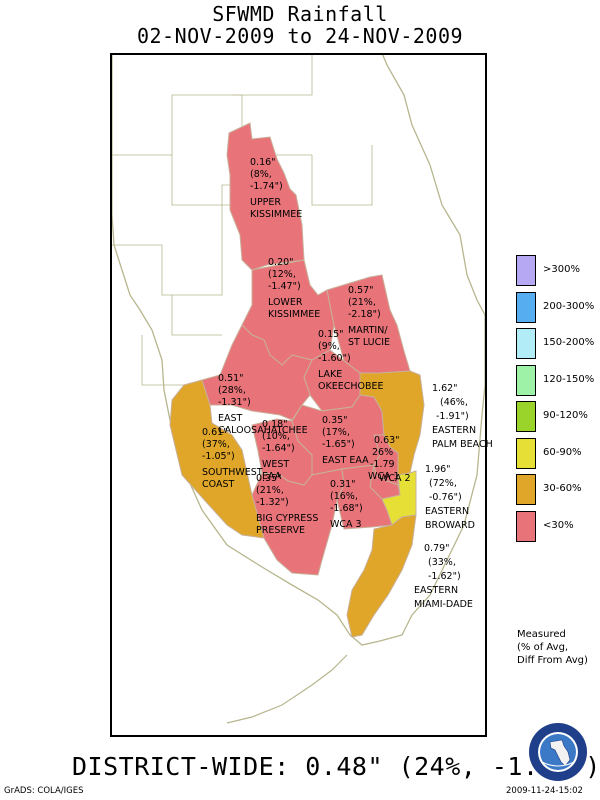 Image resolution: width=600 pixels, height=800 pixels. I want to click on legend-label: 120-150%, so click(569, 379).